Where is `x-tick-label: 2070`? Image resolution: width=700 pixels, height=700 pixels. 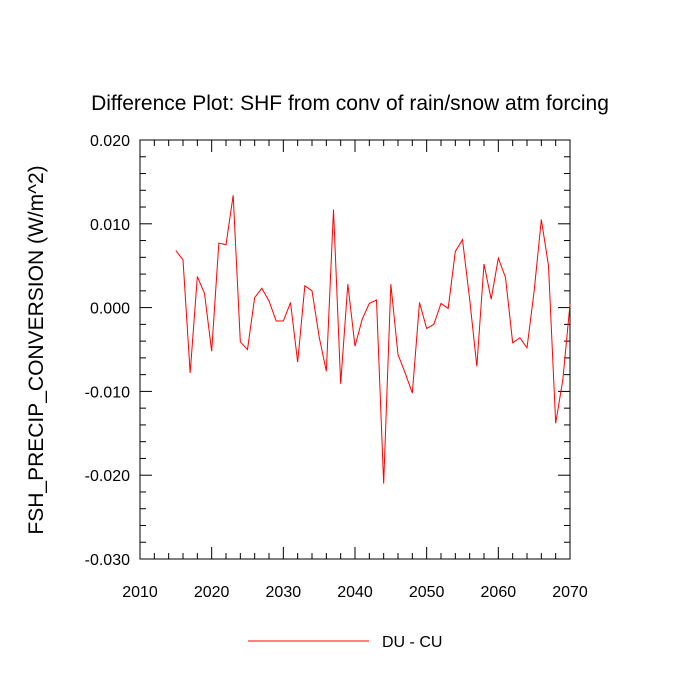
x-tick-label: 2070 is located at coordinates (570, 592).